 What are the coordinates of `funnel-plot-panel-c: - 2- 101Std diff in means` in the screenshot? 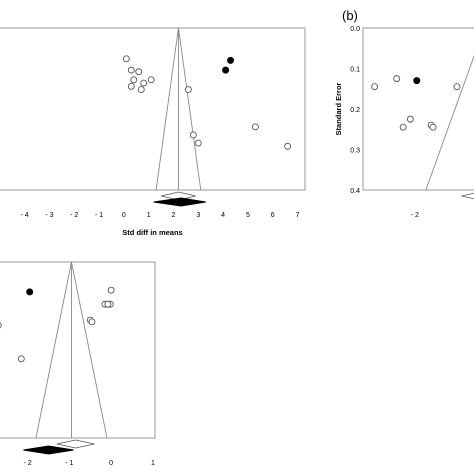 It's located at (78, 364).